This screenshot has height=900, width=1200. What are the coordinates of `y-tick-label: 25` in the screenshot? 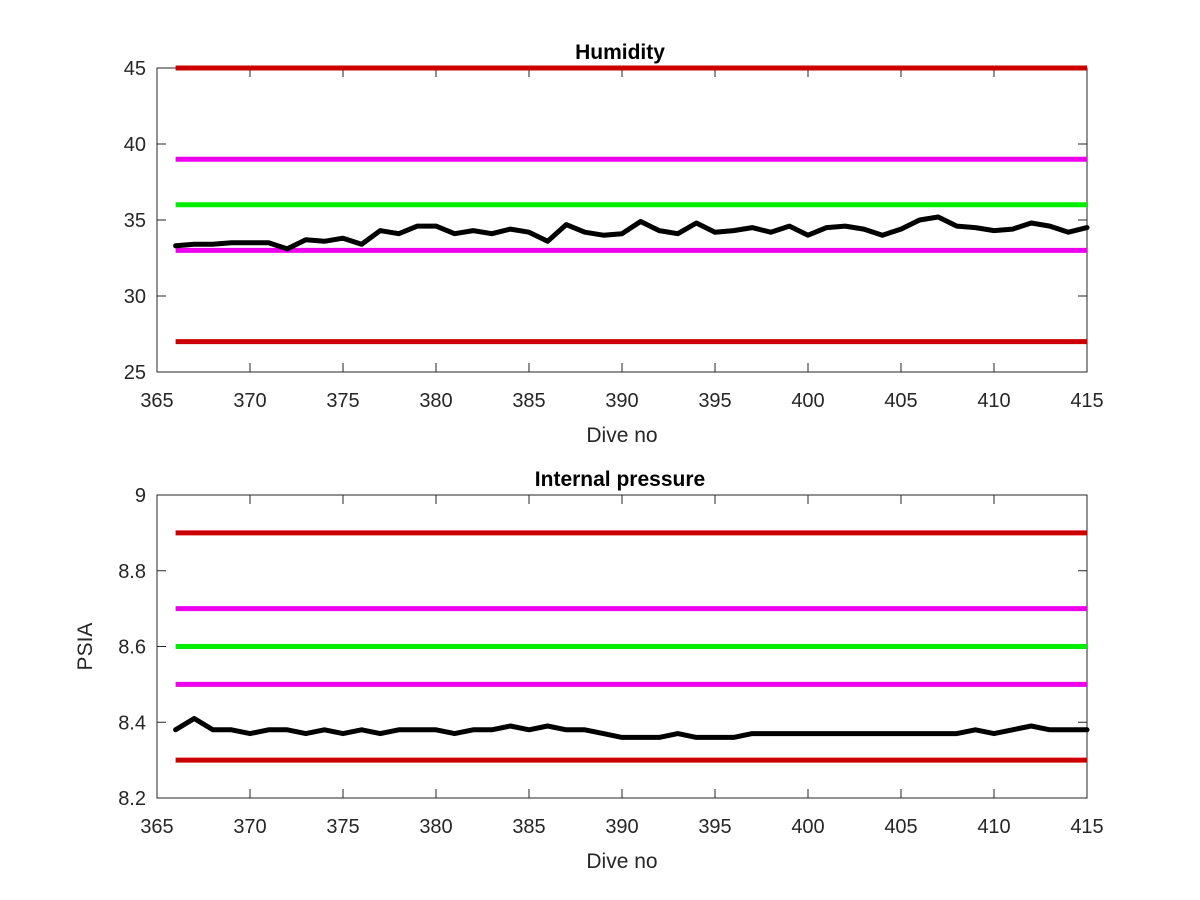 It's located at (135, 373).